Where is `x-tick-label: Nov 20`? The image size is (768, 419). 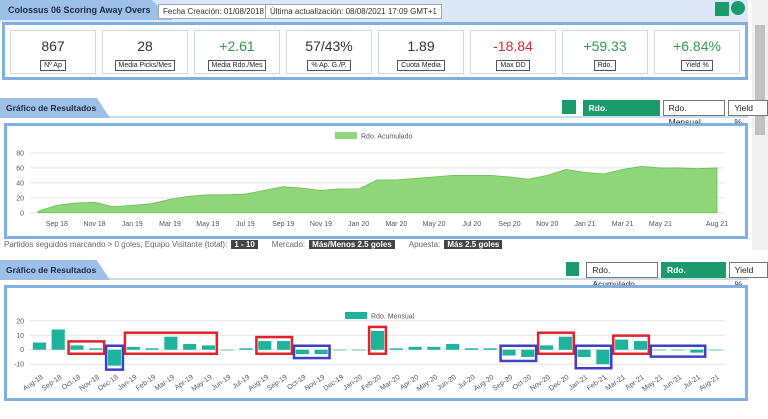
x-tick-label: Nov 20 is located at coordinates (547, 224).